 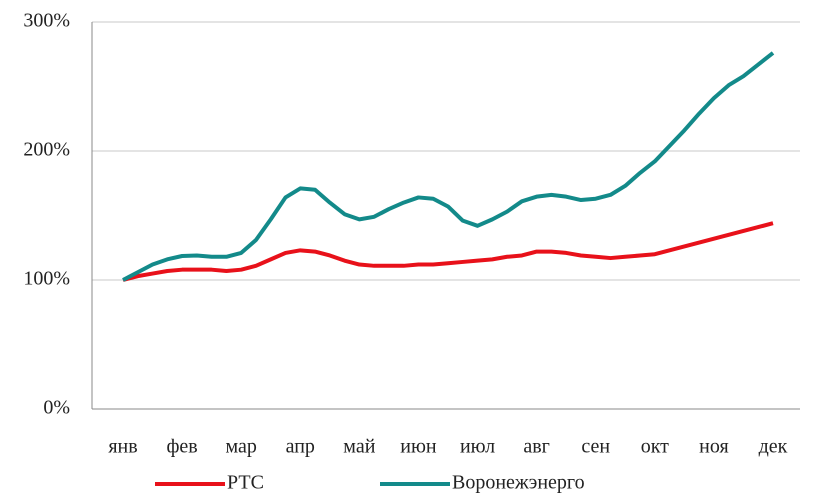 I want to click on x-tick-label: фев, so click(x=181, y=447).